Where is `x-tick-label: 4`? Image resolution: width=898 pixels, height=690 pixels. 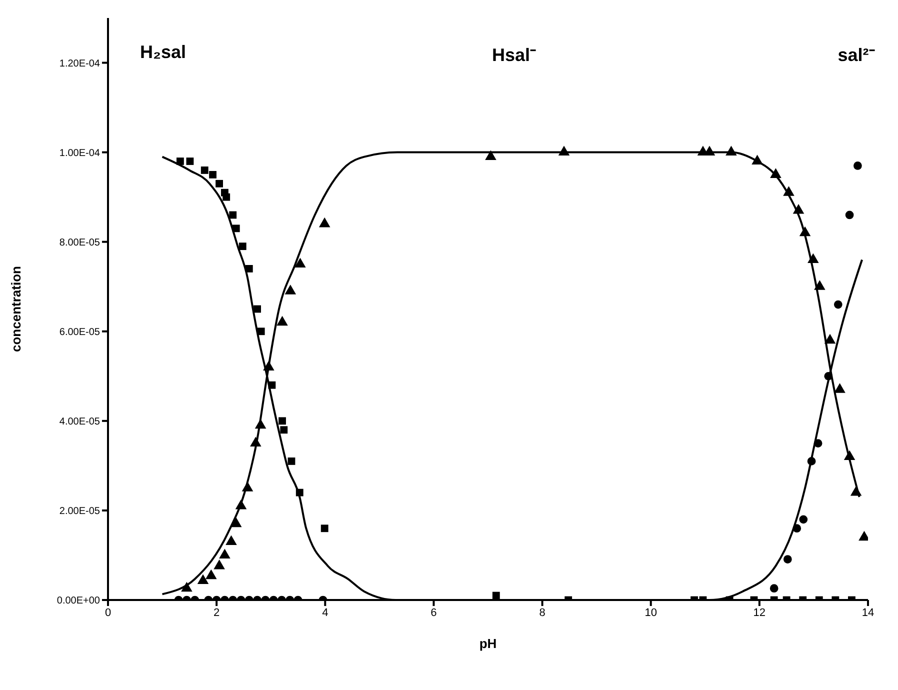
x-tick-label: 4 is located at coordinates (325, 612).